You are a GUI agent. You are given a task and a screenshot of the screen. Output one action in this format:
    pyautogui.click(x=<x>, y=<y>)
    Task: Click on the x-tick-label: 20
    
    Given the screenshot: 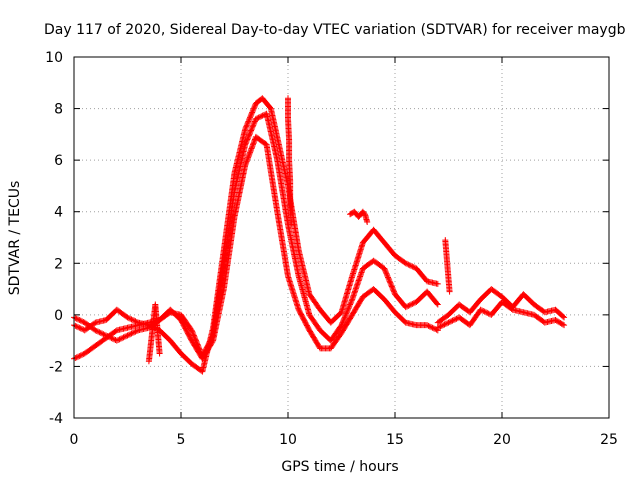 What is the action you would take?
    pyautogui.click(x=502, y=440)
    